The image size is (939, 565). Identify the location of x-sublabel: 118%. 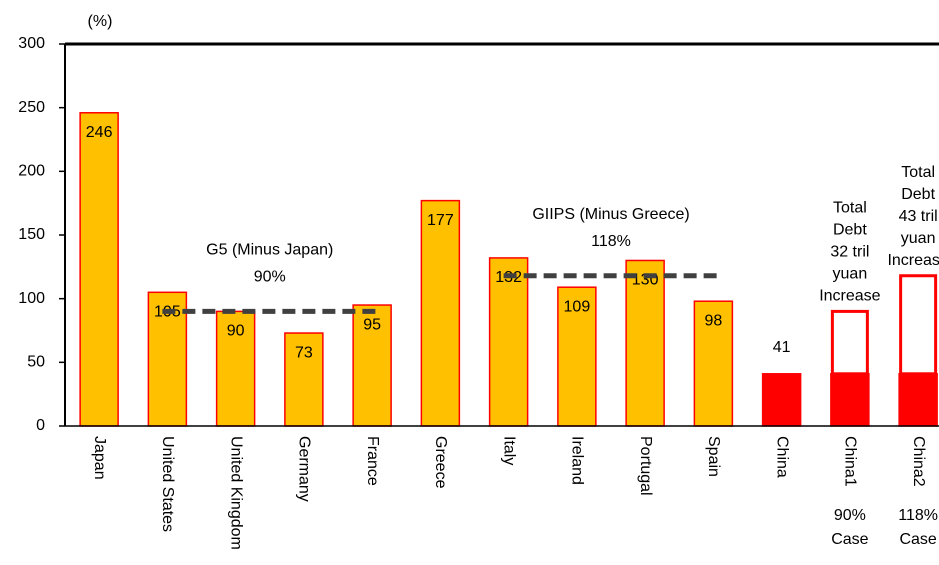
(918, 515).